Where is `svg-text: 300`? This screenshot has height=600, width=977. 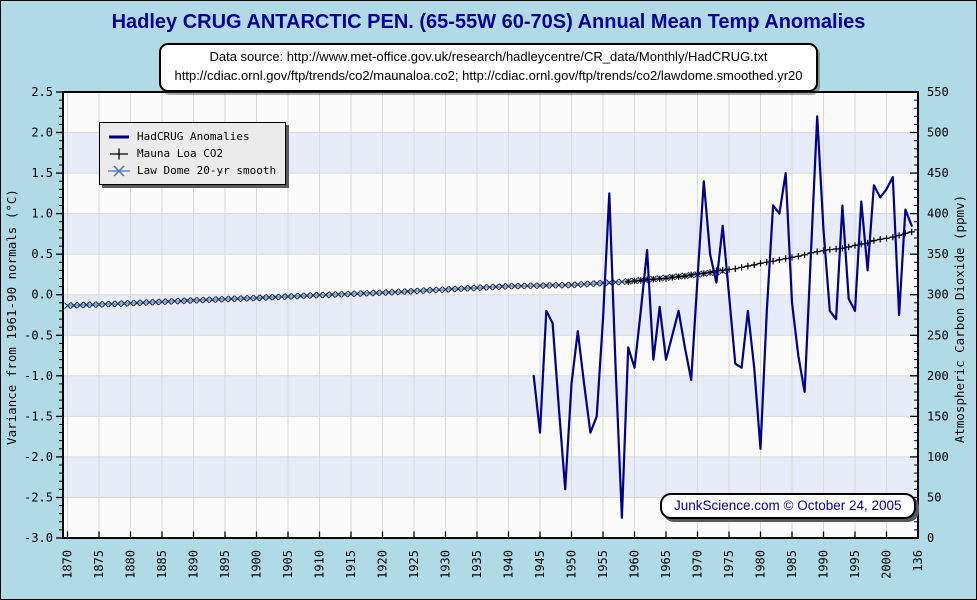 svg-text: 300 is located at coordinates (938, 295).